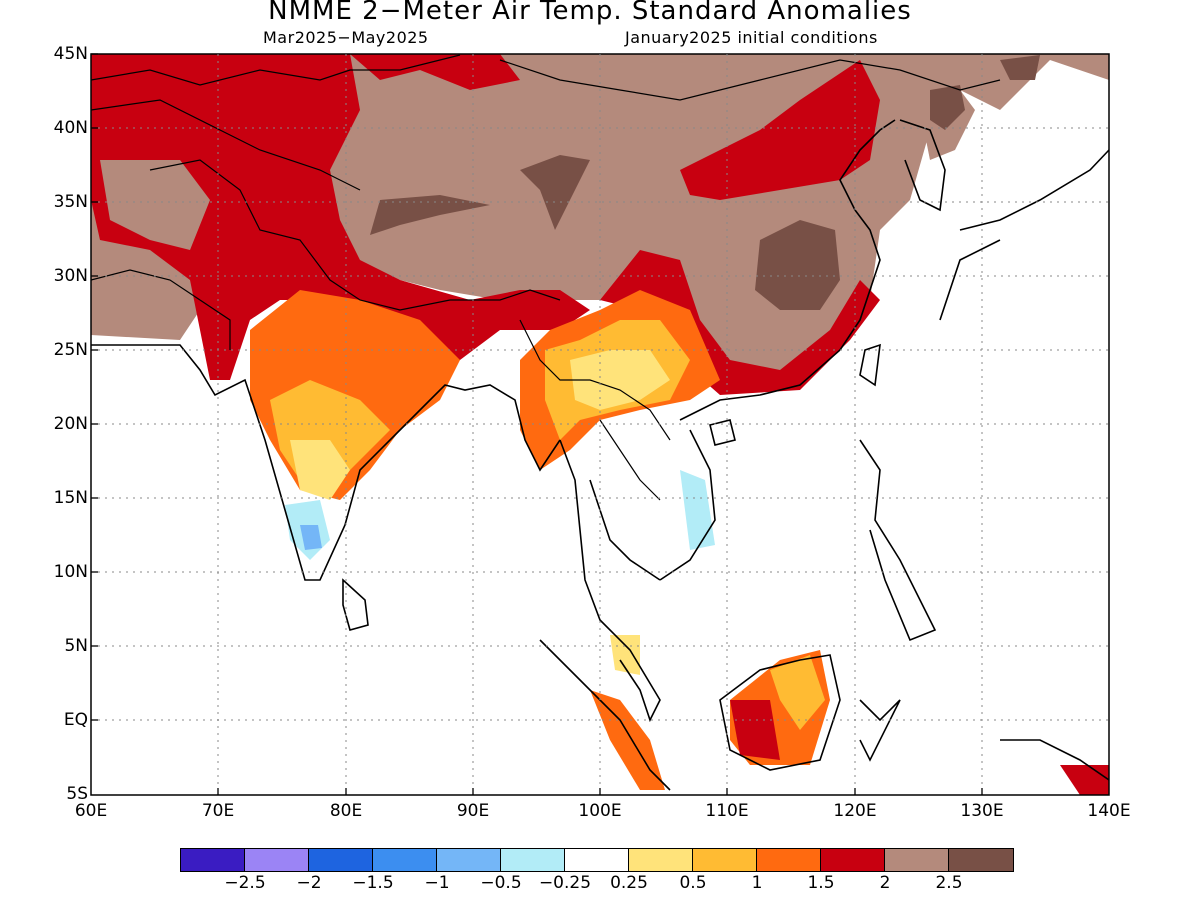  Describe the element at coordinates (565, 883) in the screenshot. I see `colorbar-label: −0.25` at that location.